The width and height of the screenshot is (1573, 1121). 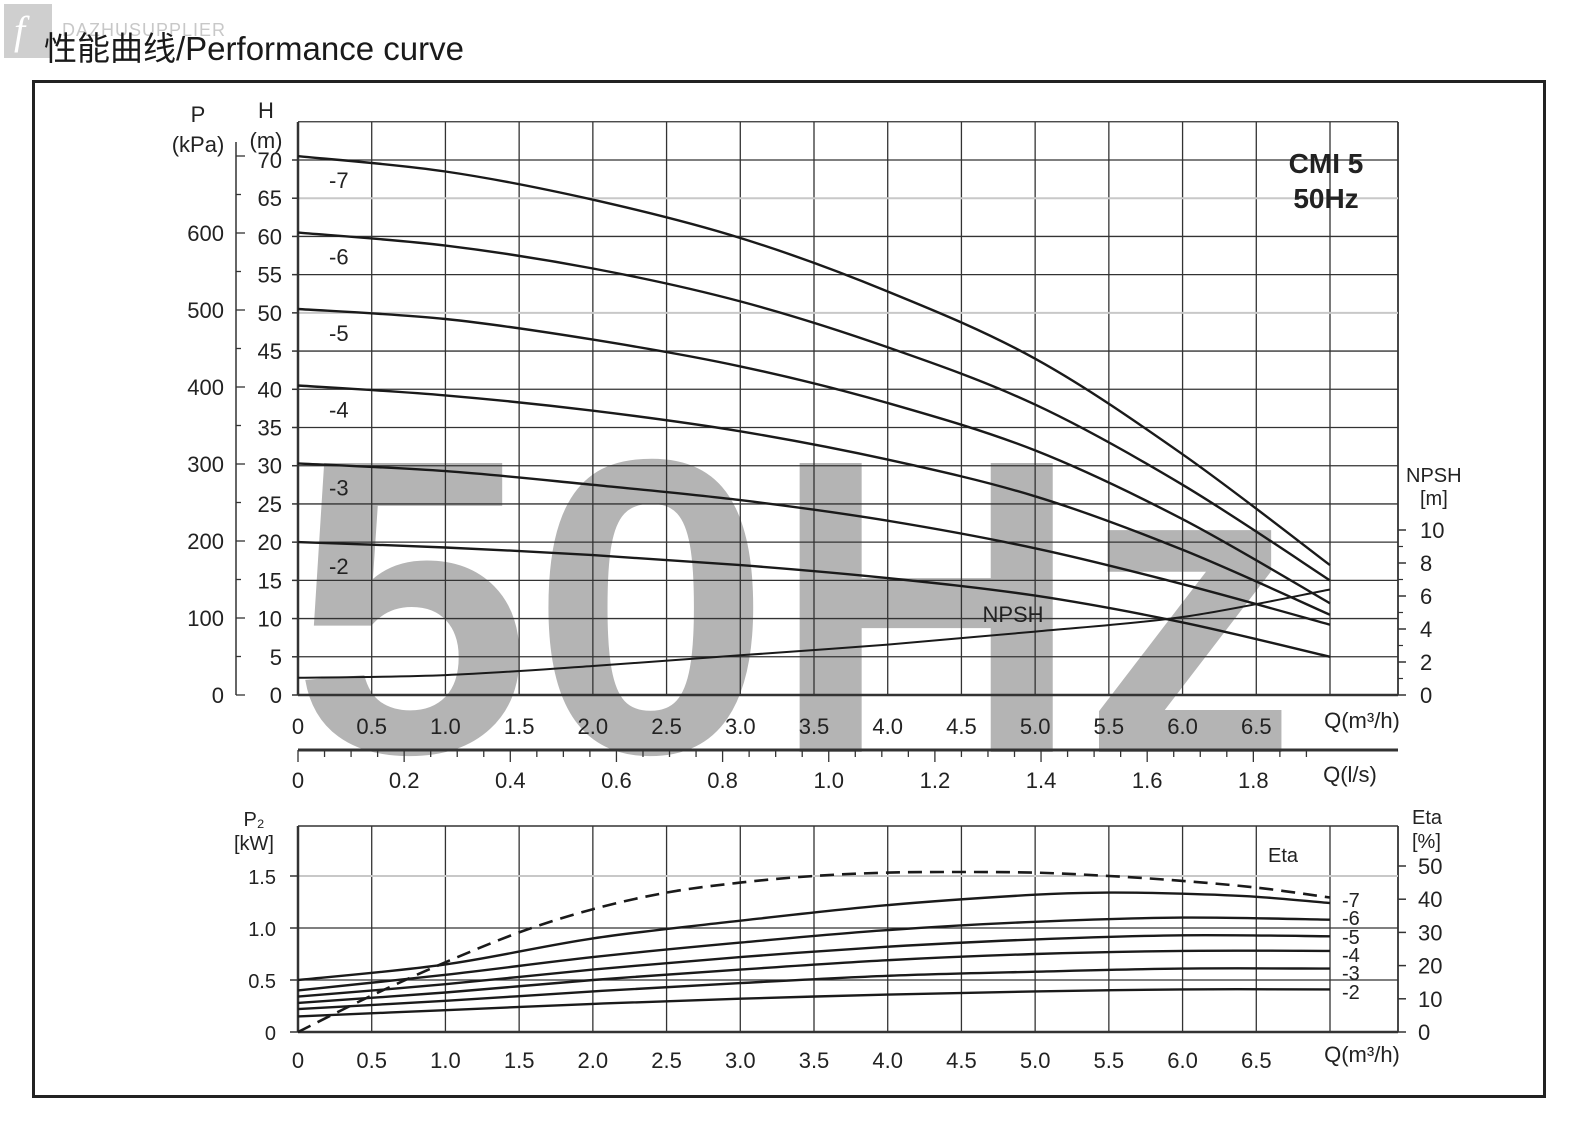 I want to click on ls-tick-label: 0, so click(x=298, y=780).